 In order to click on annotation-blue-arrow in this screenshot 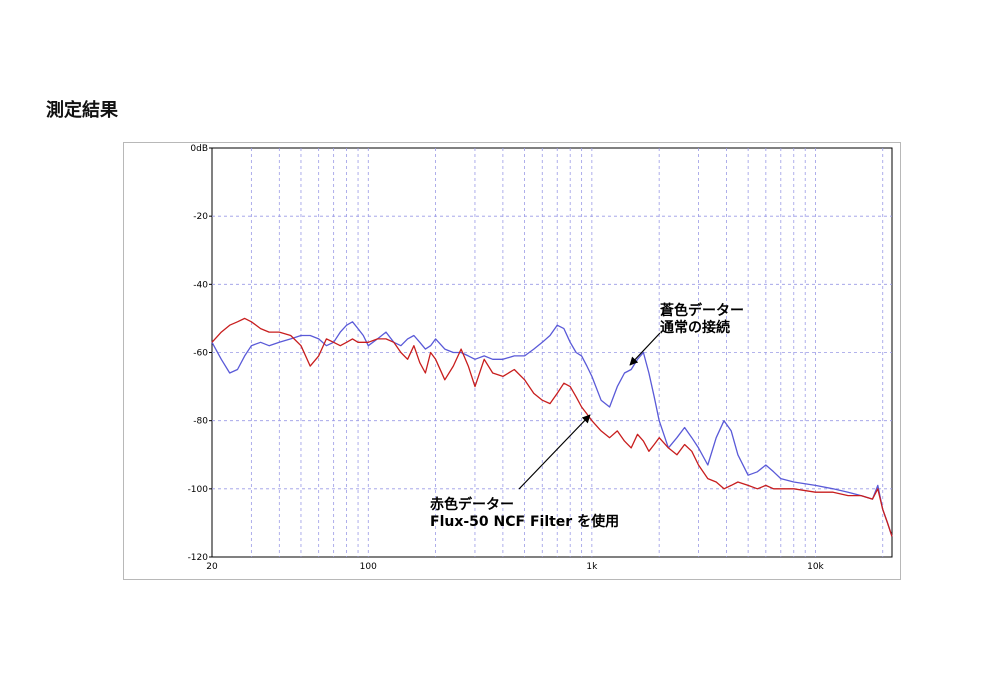, I will do `click(645, 349)`.